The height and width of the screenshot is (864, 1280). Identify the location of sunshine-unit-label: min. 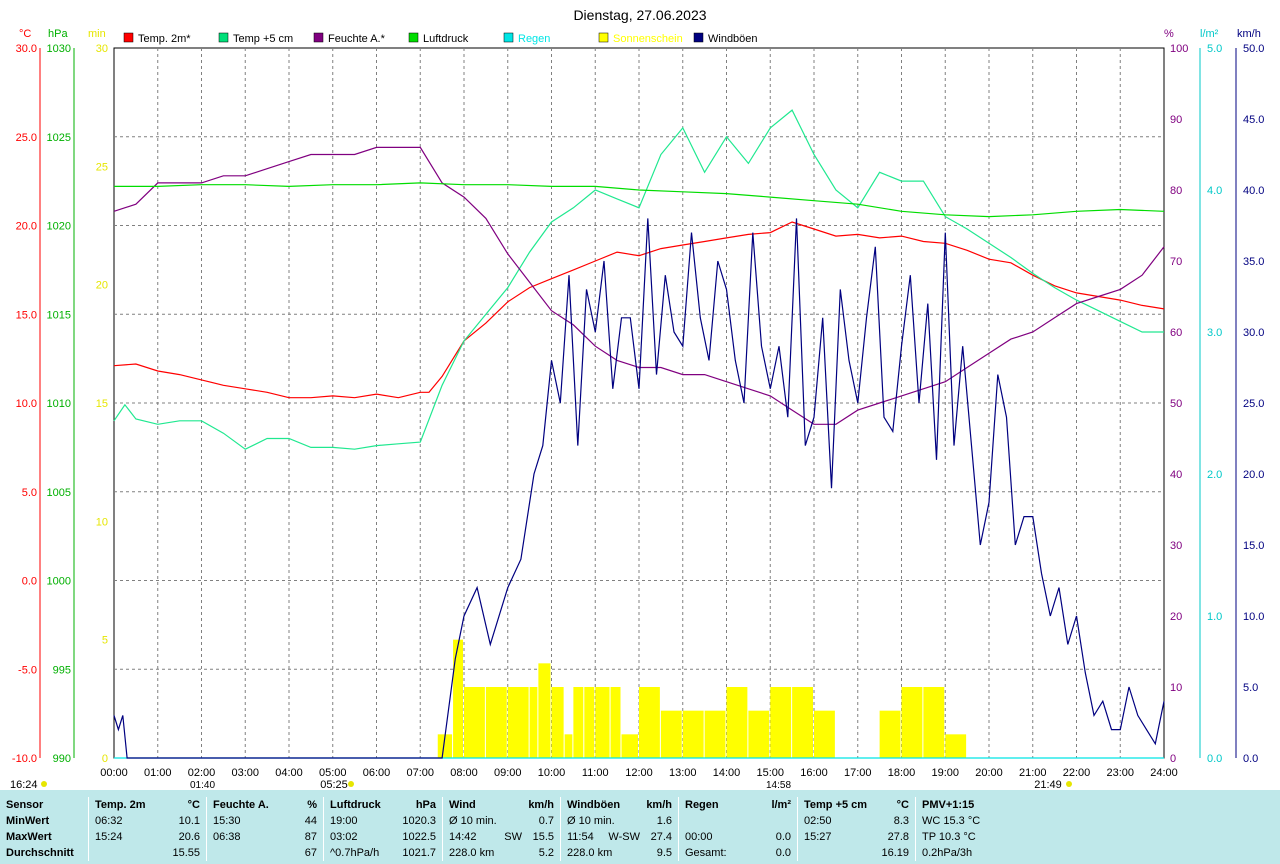
(97, 34).